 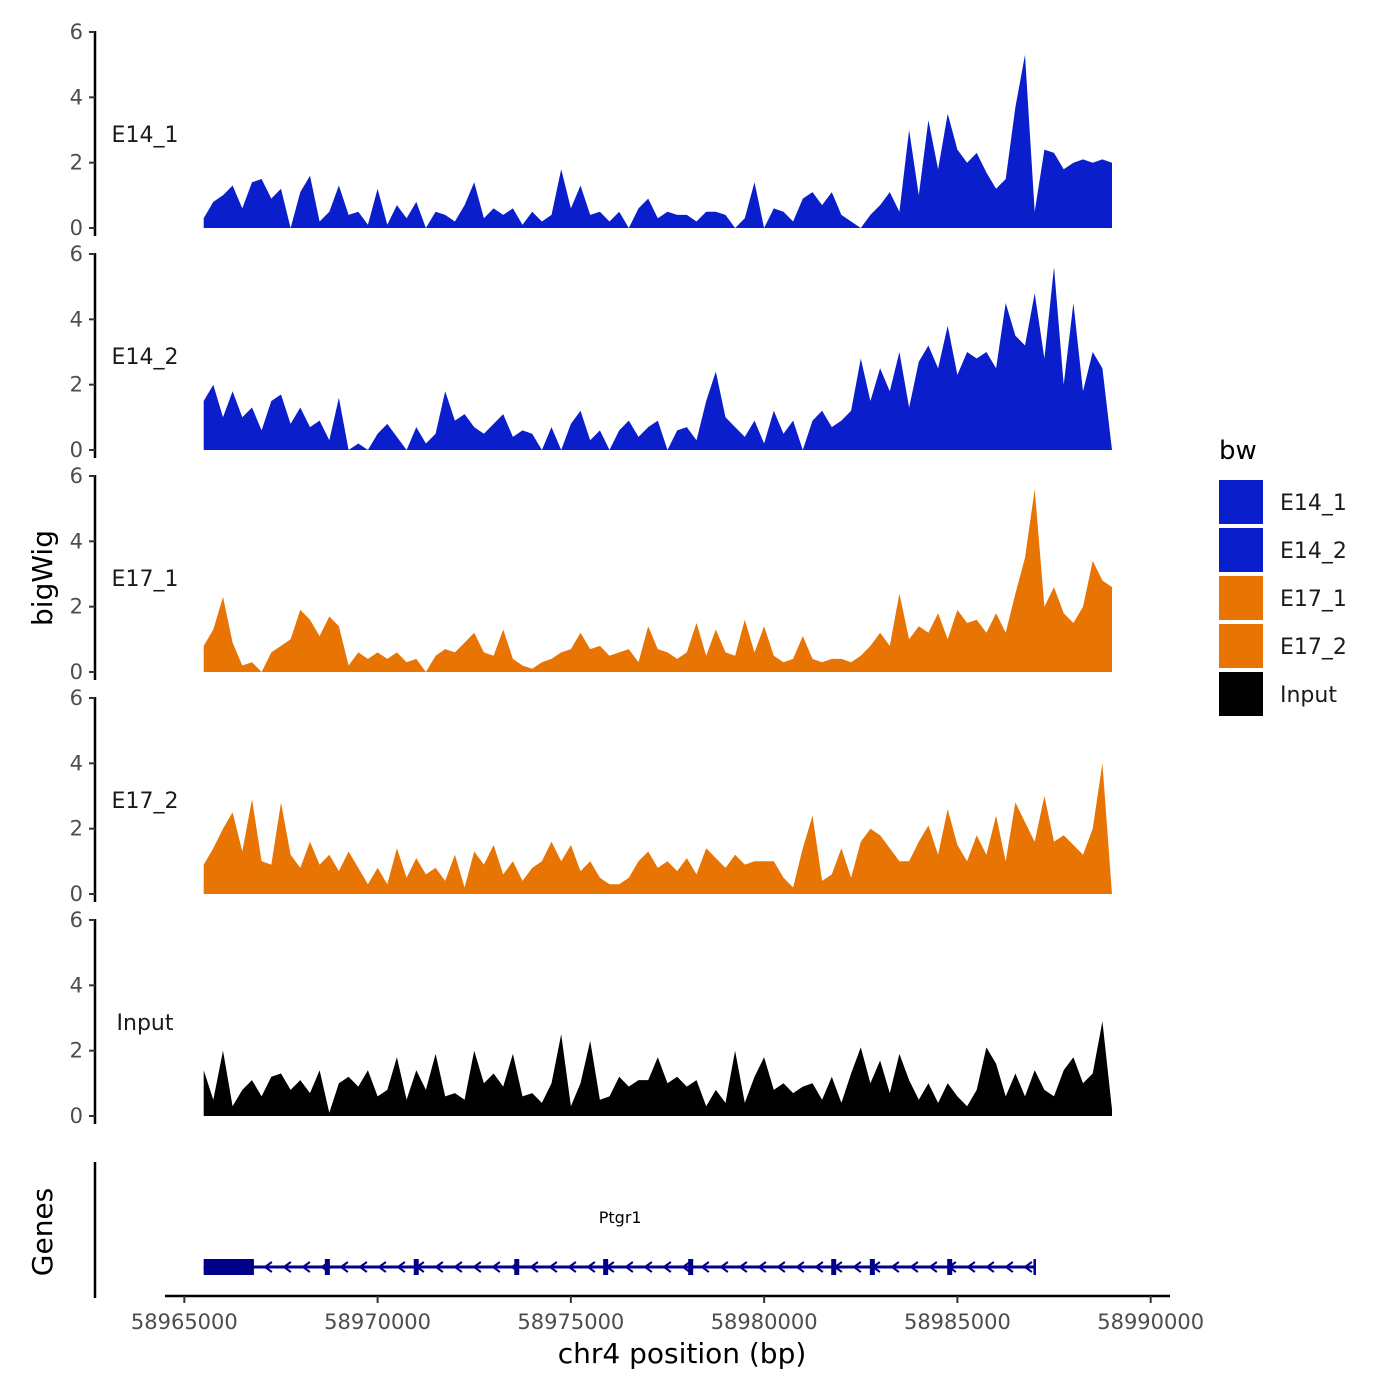 I want to click on gene-track: Ptgr1, so click(x=564, y=1230).